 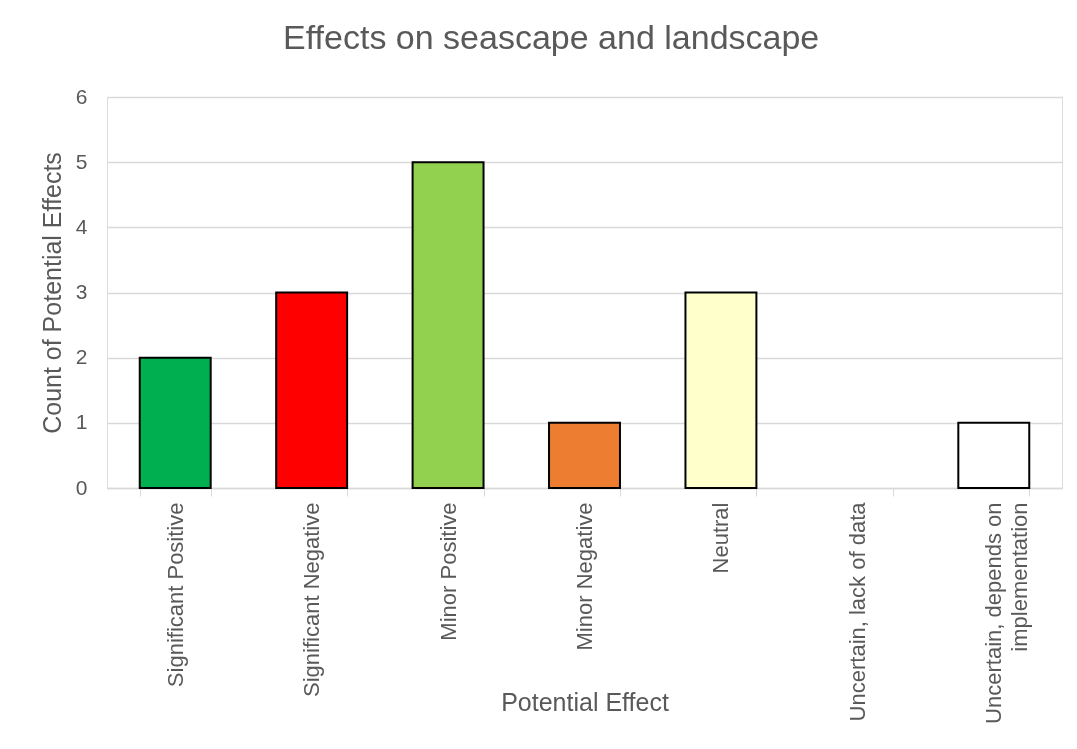 What do you see at coordinates (448, 571) in the screenshot?
I see `x-tick-label: Minor Positive` at bounding box center [448, 571].